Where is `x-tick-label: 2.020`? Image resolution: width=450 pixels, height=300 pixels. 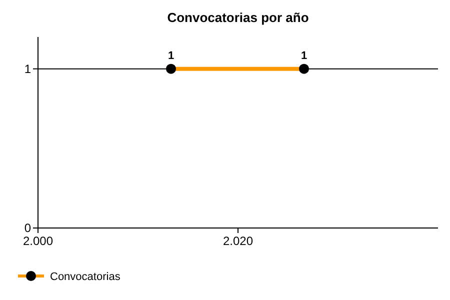 x-tick-label: 2.020 is located at coordinates (238, 241).